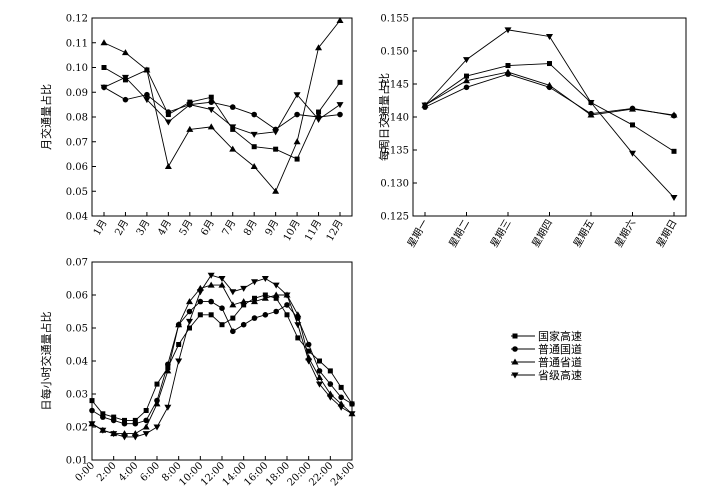 The height and width of the screenshot is (490, 703). What do you see at coordinates (666, 234) in the screenshot?
I see `x-tick-label: 星期日` at bounding box center [666, 234].